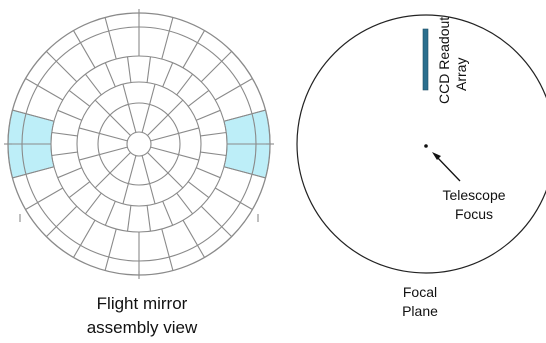 The height and width of the screenshot is (343, 546). Describe the element at coordinates (142, 303) in the screenshot. I see `mirror-caption-line1: Flight mirror` at that location.